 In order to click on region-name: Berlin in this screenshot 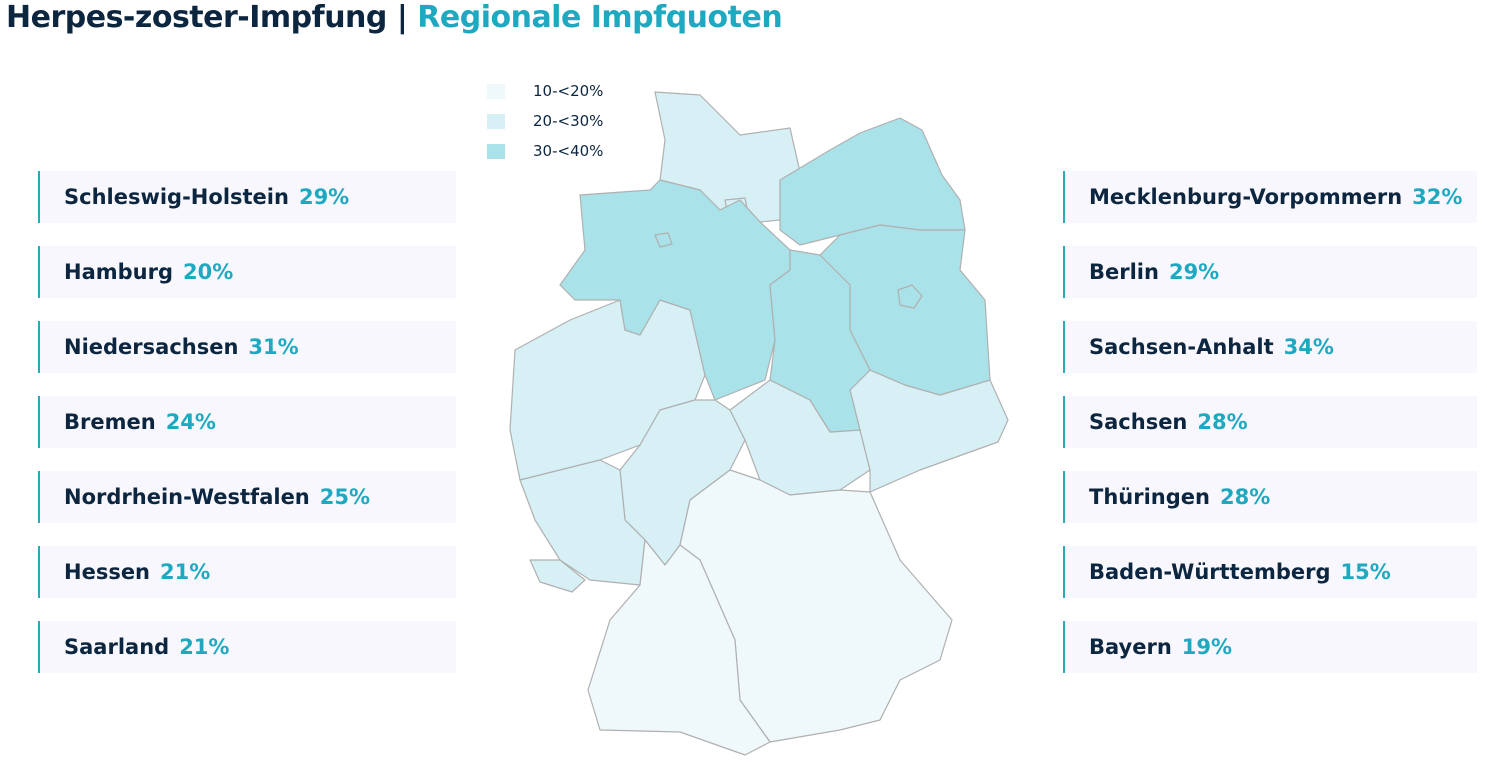, I will do `click(1124, 272)`.